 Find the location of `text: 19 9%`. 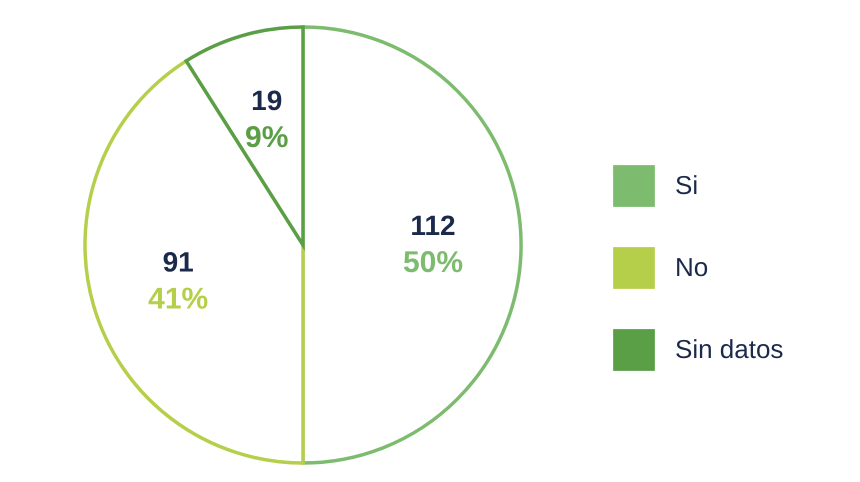

text: 19 9% is located at coordinates (266, 119).